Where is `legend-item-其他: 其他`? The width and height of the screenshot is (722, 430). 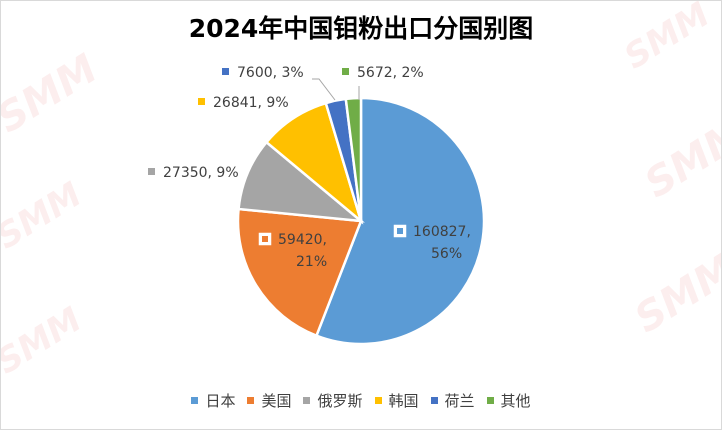
legend-item-其他: 其他 is located at coordinates (508, 400).